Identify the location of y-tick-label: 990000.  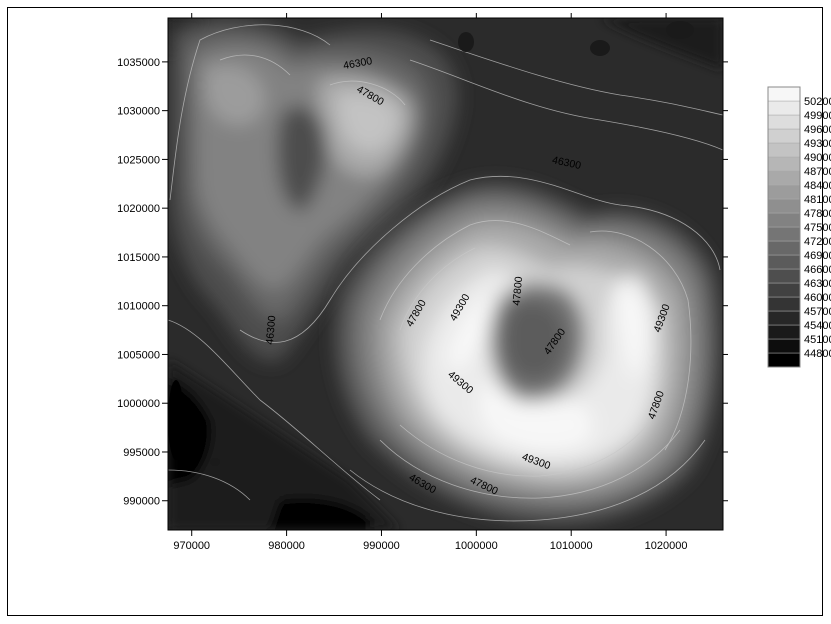
(141, 502).